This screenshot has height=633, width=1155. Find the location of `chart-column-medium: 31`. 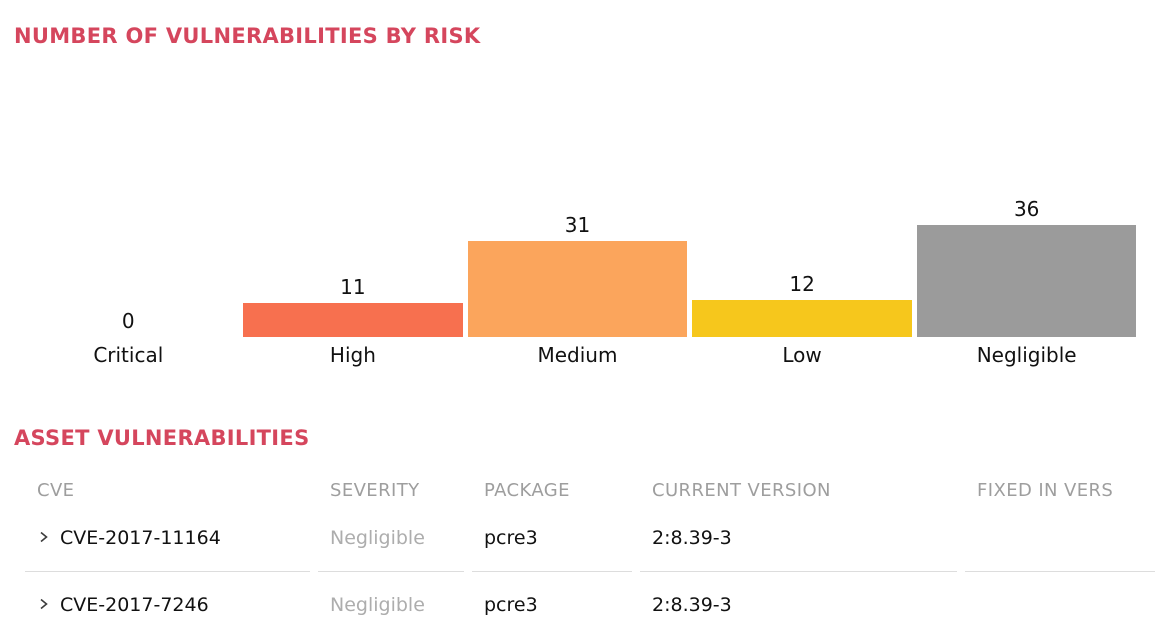

chart-column-medium: 31 is located at coordinates (577, 275).